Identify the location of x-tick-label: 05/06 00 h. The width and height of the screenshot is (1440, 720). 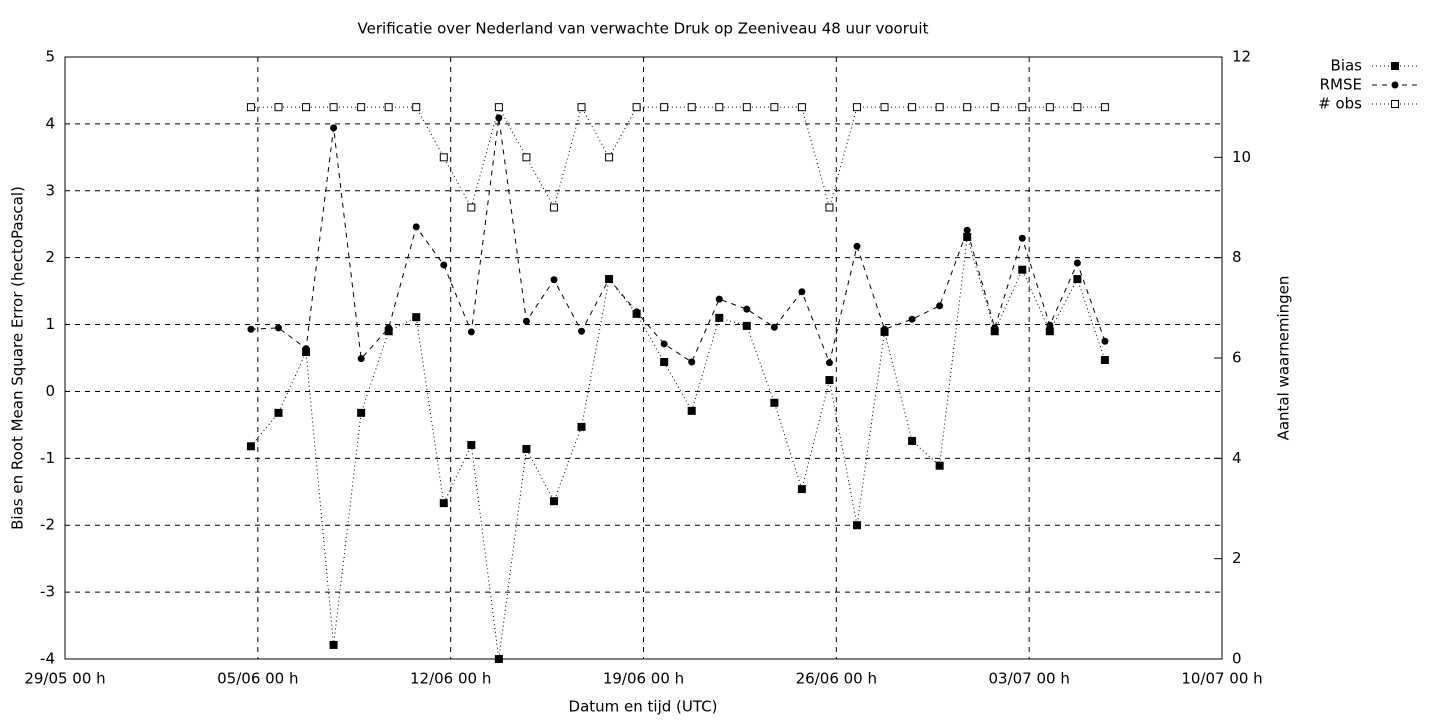
(257, 679).